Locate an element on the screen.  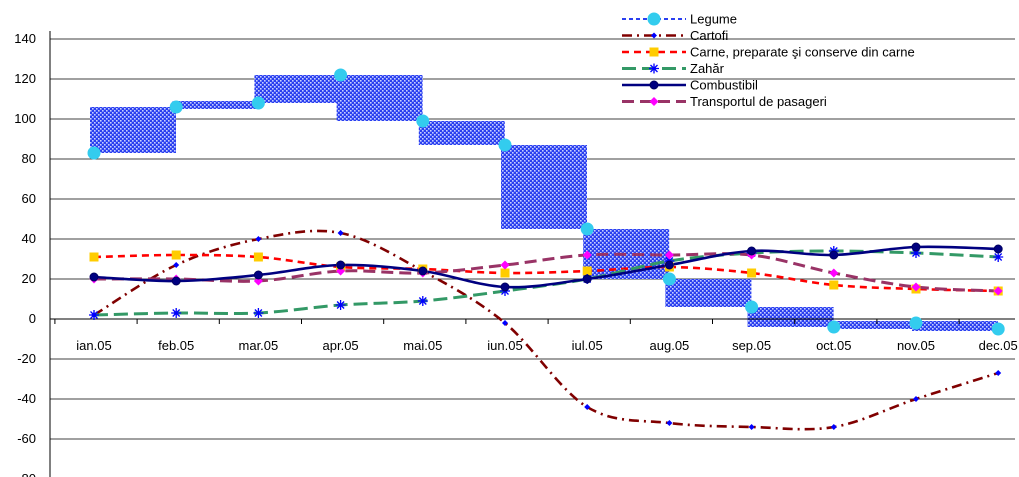
x-tick-label: aug.05 is located at coordinates (670, 345).